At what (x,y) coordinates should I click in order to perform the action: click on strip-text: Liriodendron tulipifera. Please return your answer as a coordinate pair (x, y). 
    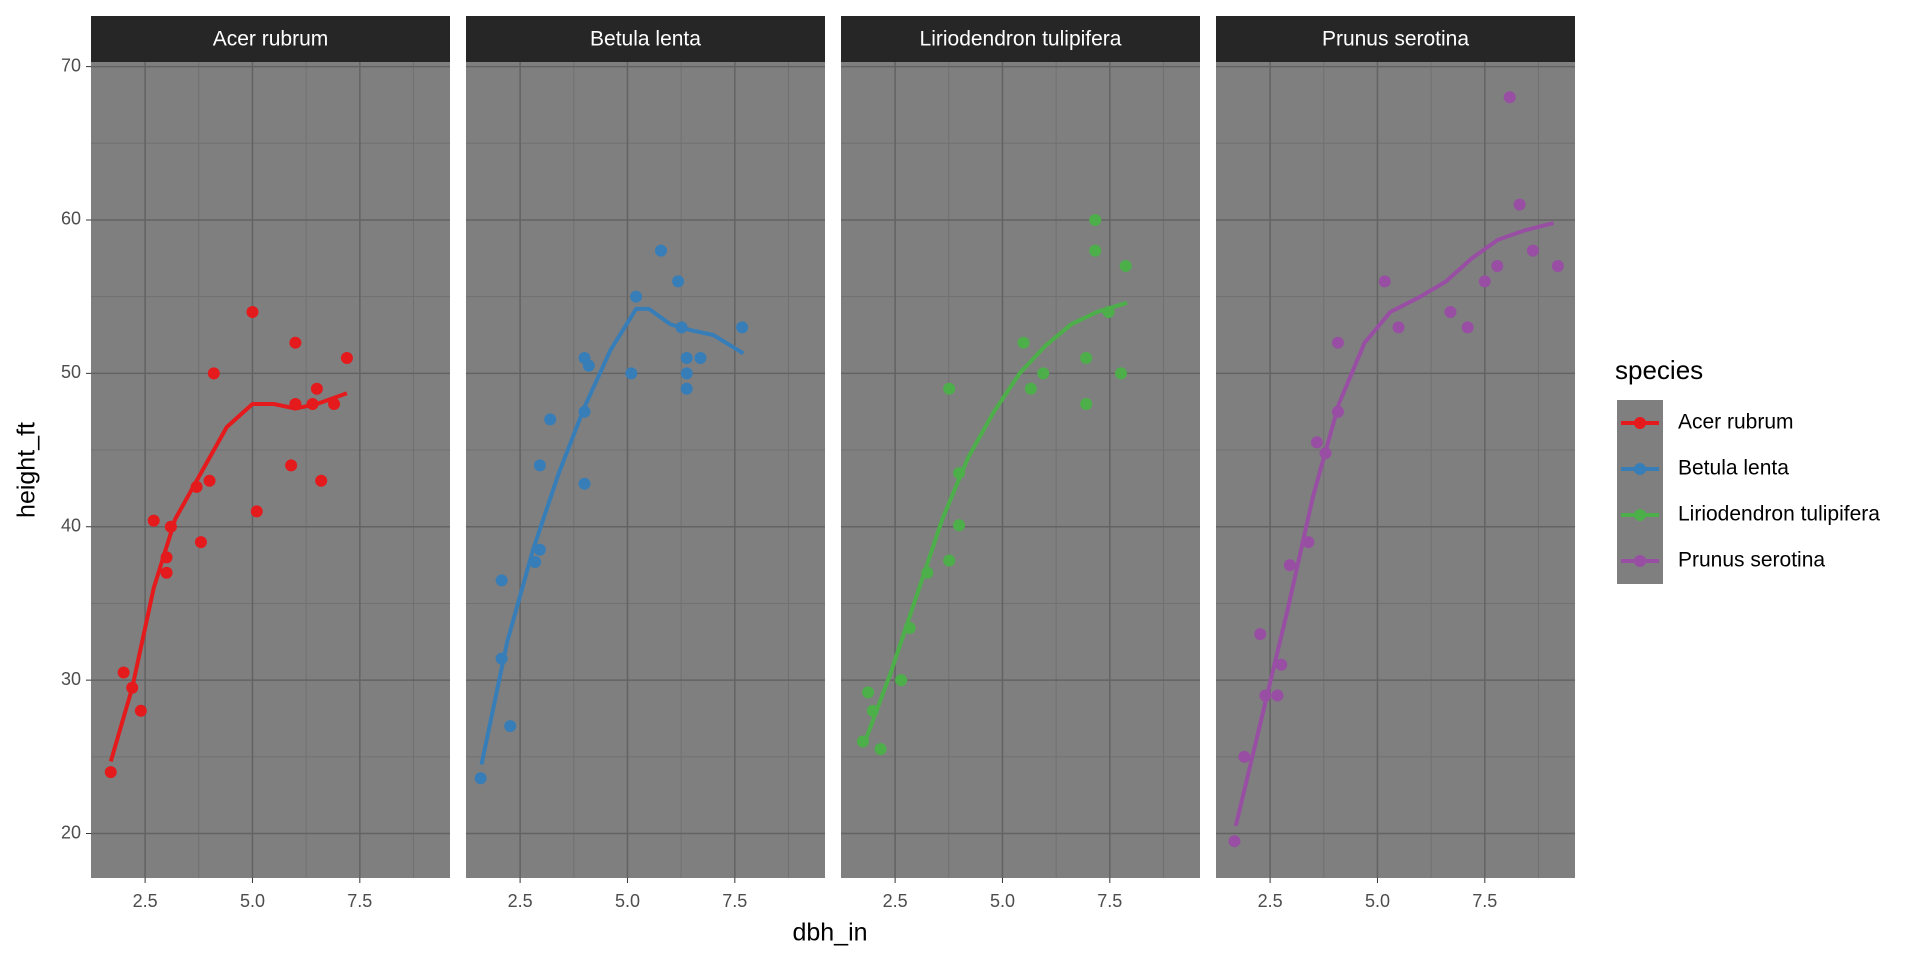
    Looking at the image, I should click on (1021, 39).